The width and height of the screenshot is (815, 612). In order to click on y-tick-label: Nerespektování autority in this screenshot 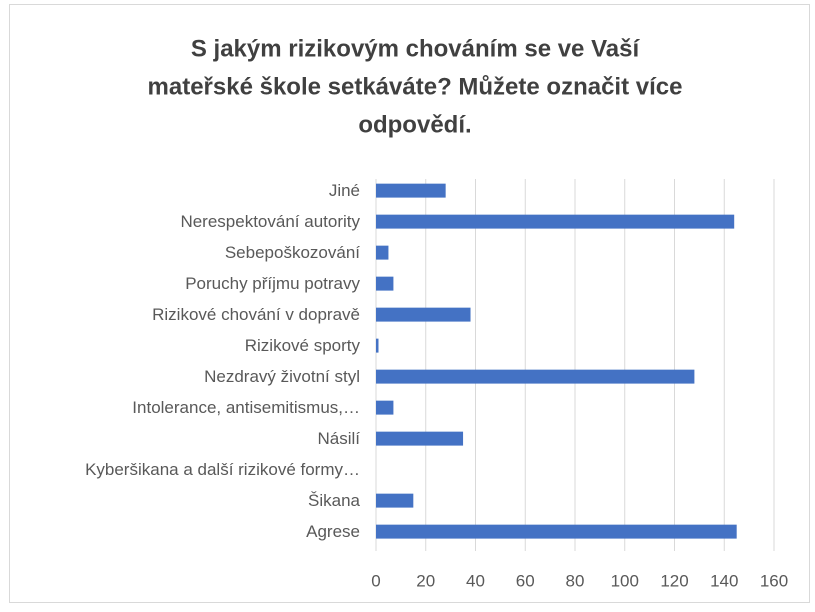, I will do `click(270, 221)`.